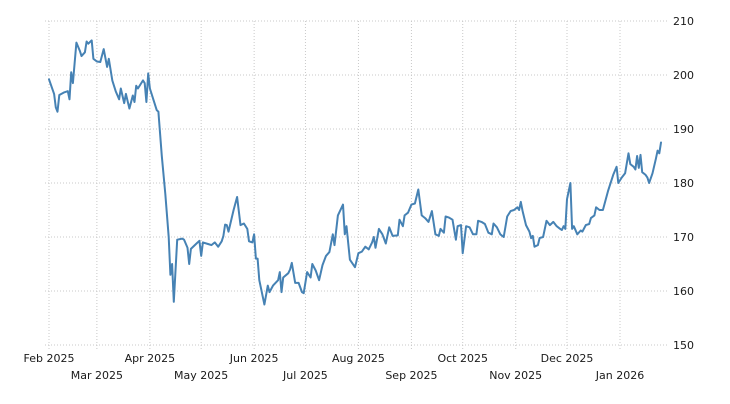 This screenshot has height=404, width=730. What do you see at coordinates (201, 375) in the screenshot?
I see `x-tick-label: May 2025` at bounding box center [201, 375].